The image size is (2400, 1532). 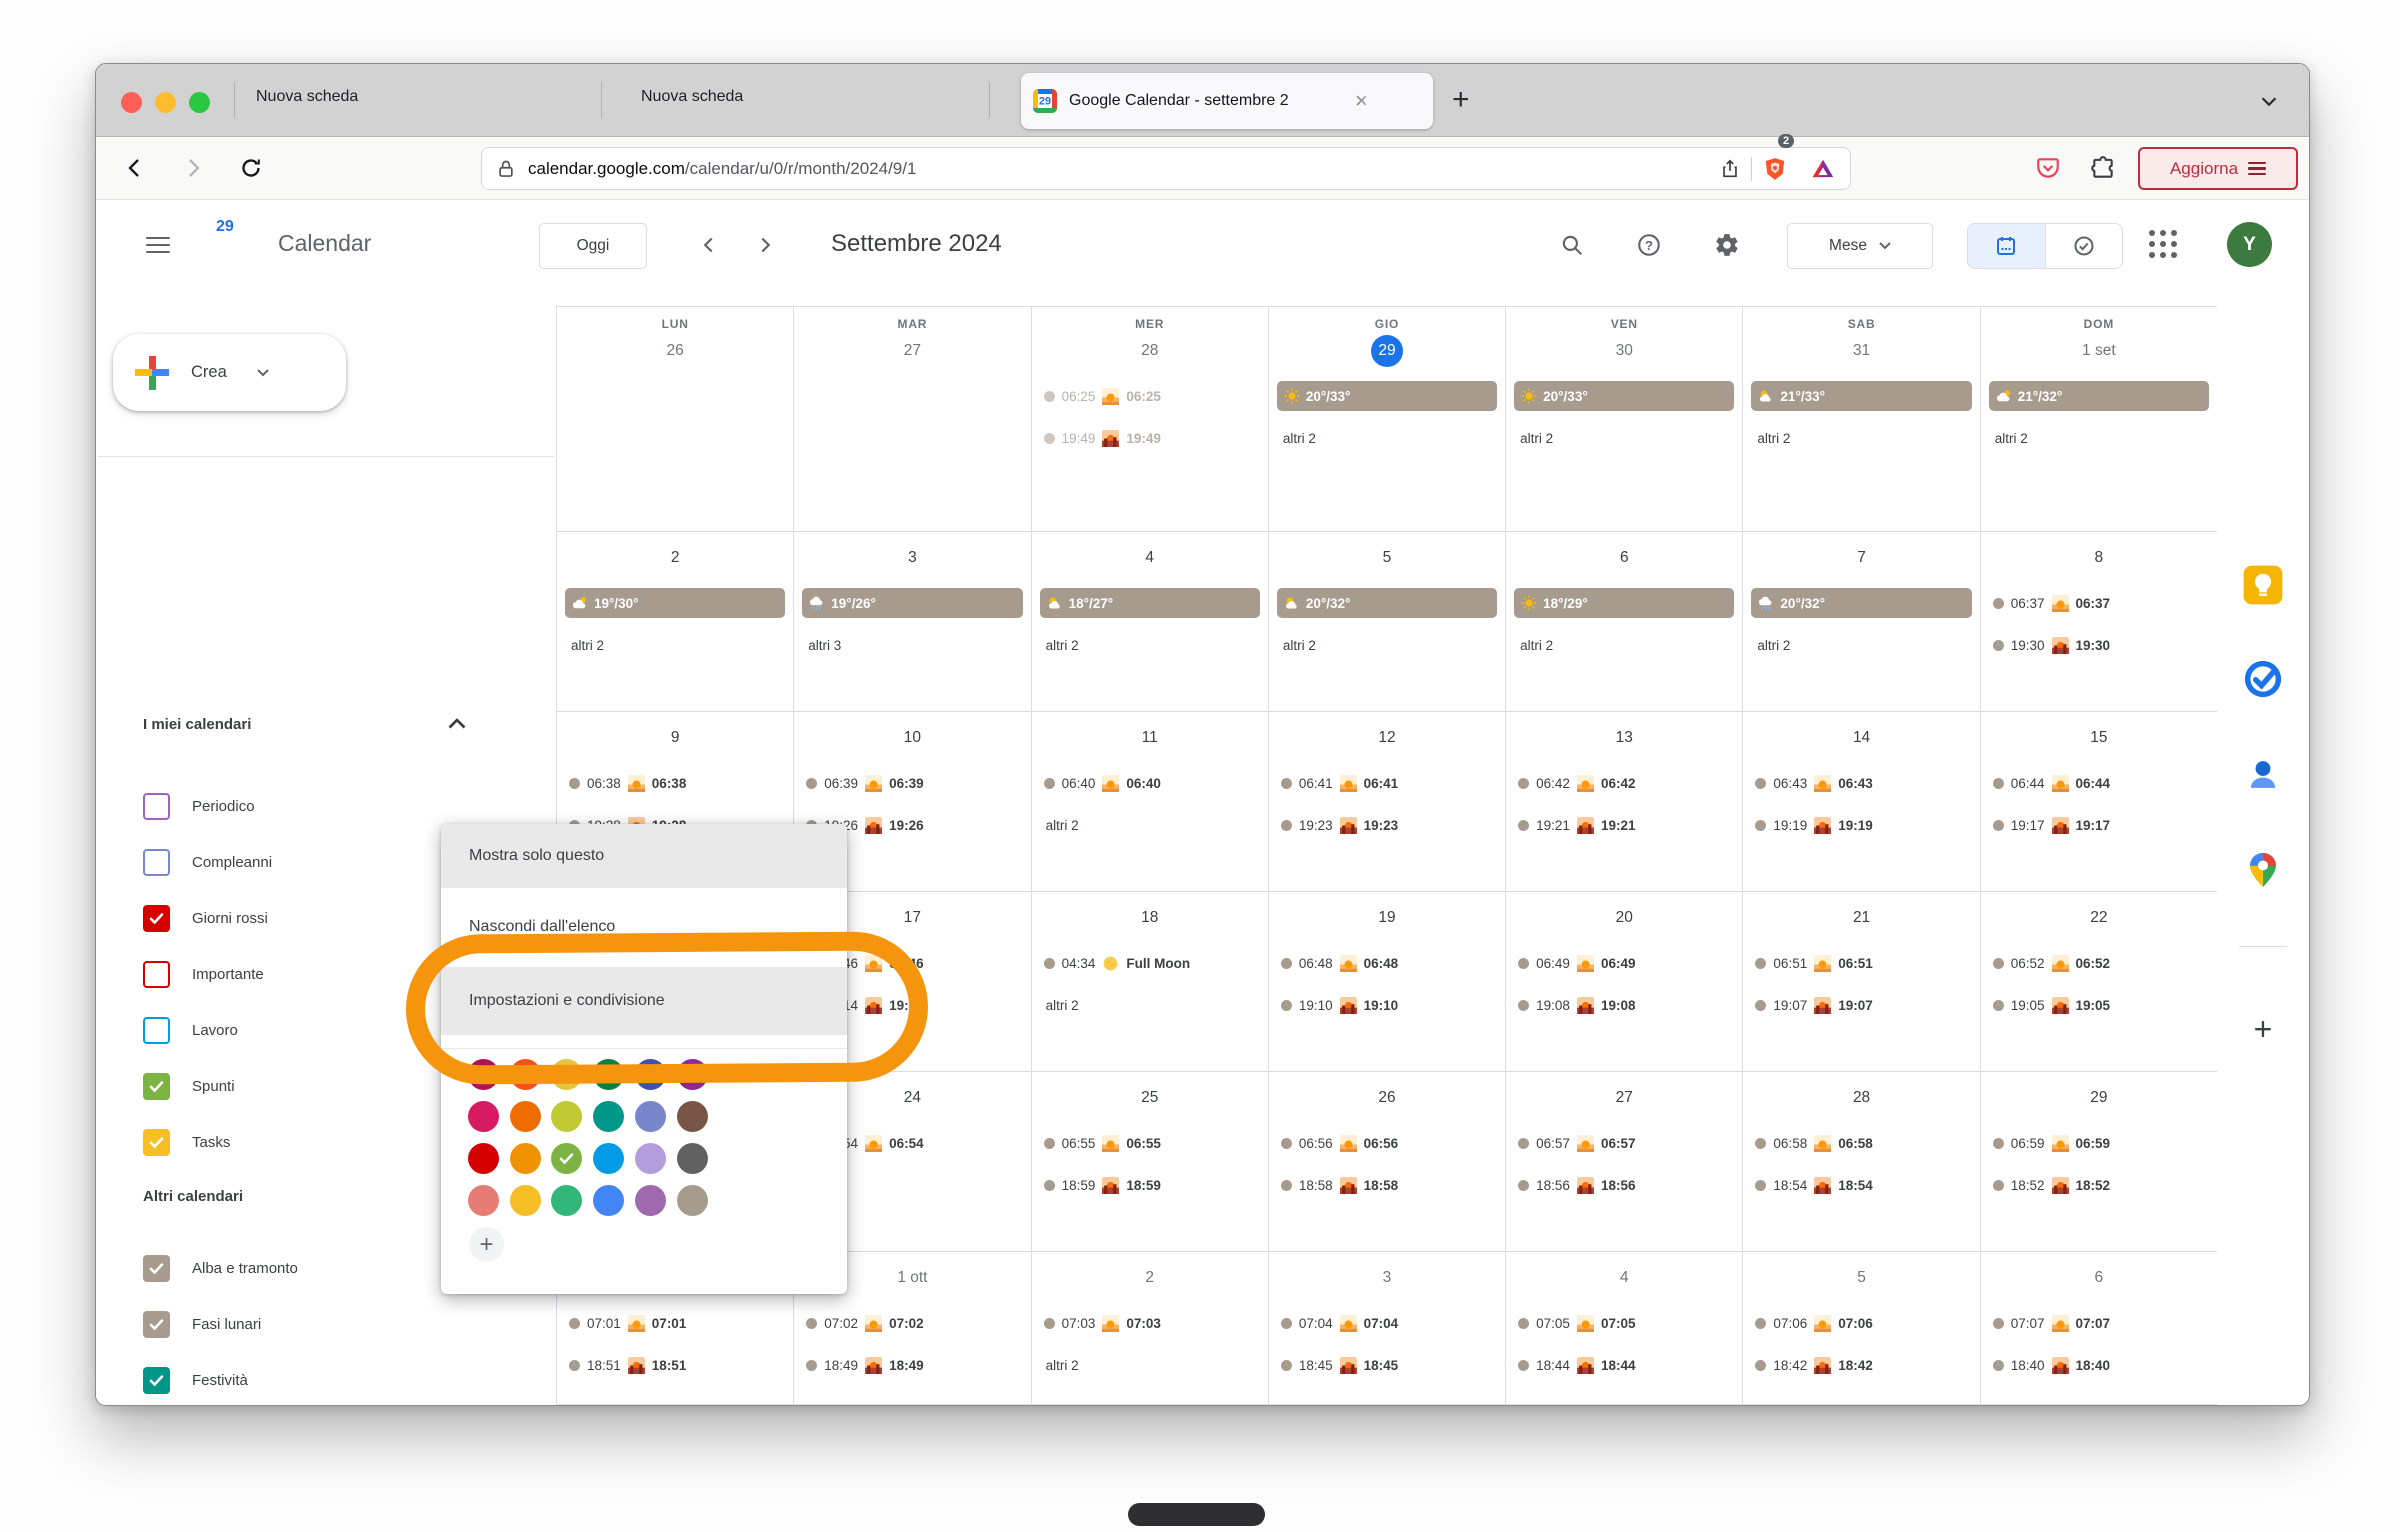 What do you see at coordinates (912, 783) in the screenshot?
I see `event-item: 06:39 06:39` at bounding box center [912, 783].